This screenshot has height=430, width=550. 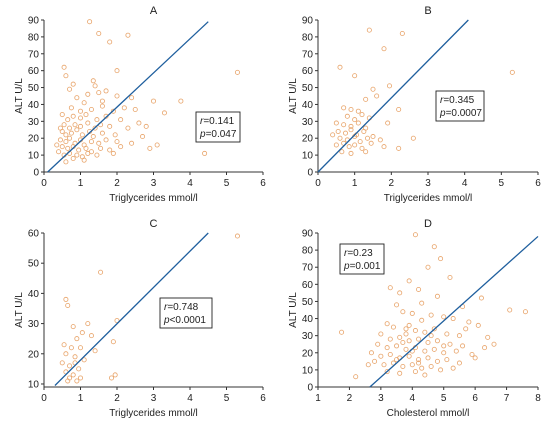 I want to click on x-tick-label: 4, so click(x=465, y=183).